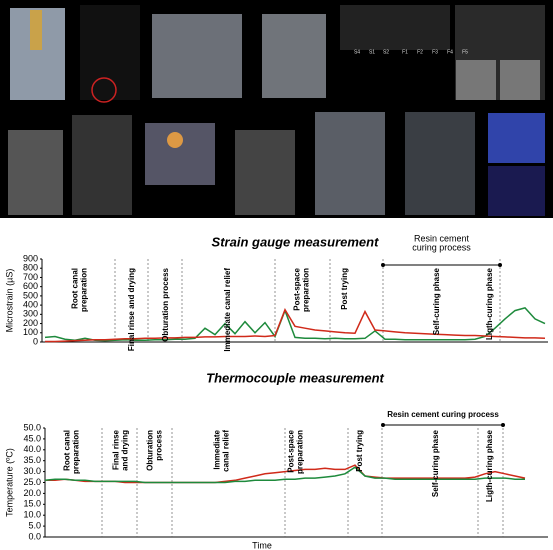  I want to click on y-tick-label: 10.0, so click(32, 515).